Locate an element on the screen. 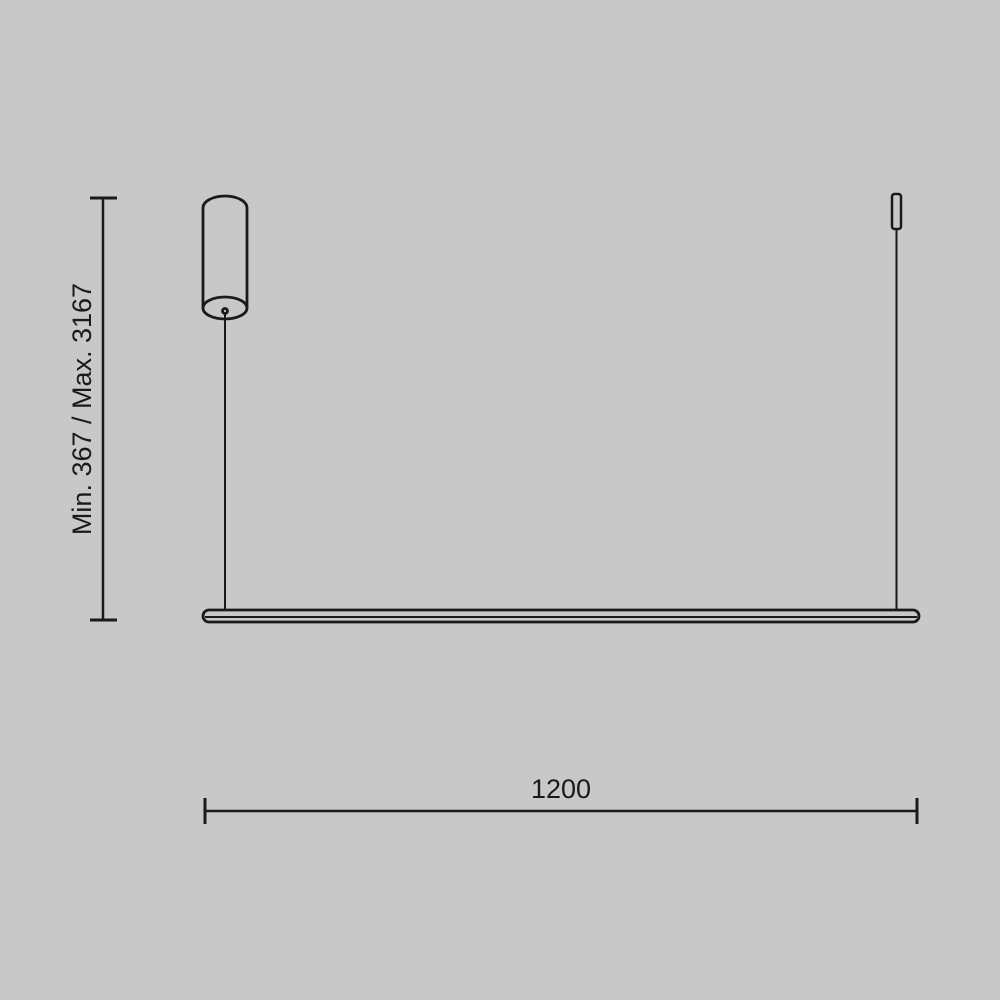  ceiling-canopy is located at coordinates (225, 257).